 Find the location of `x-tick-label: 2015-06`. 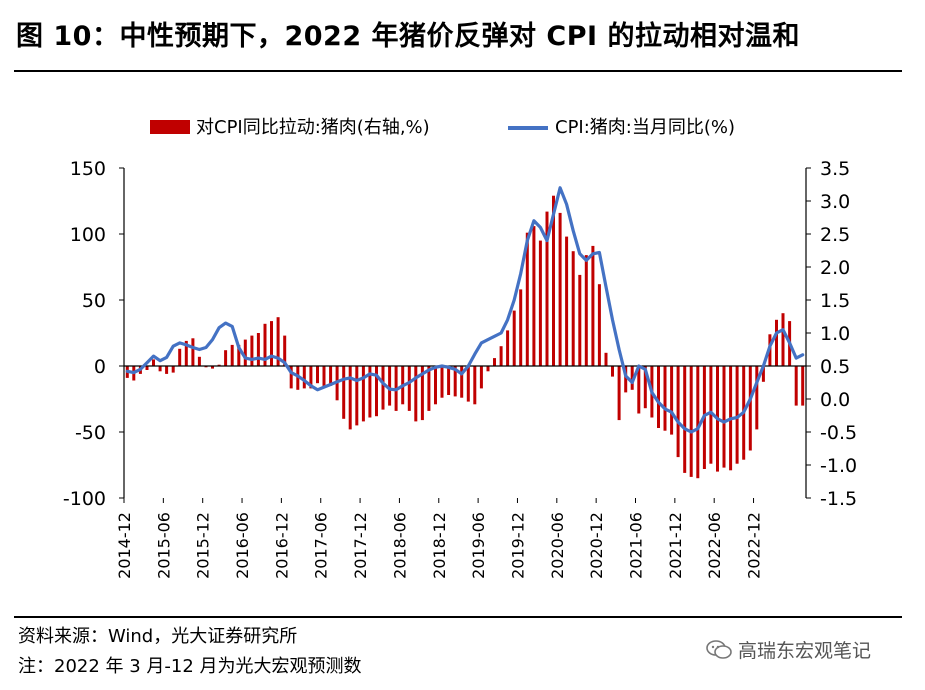

x-tick-label: 2015-06 is located at coordinates (163, 545).